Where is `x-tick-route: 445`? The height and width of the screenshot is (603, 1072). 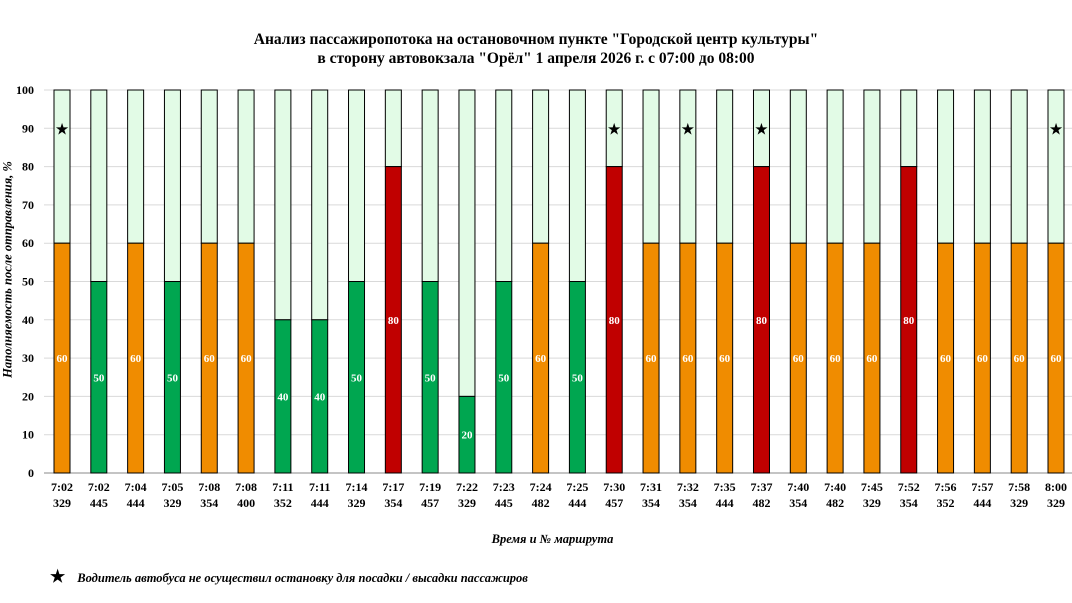 x-tick-route: 445 is located at coordinates (504, 503).